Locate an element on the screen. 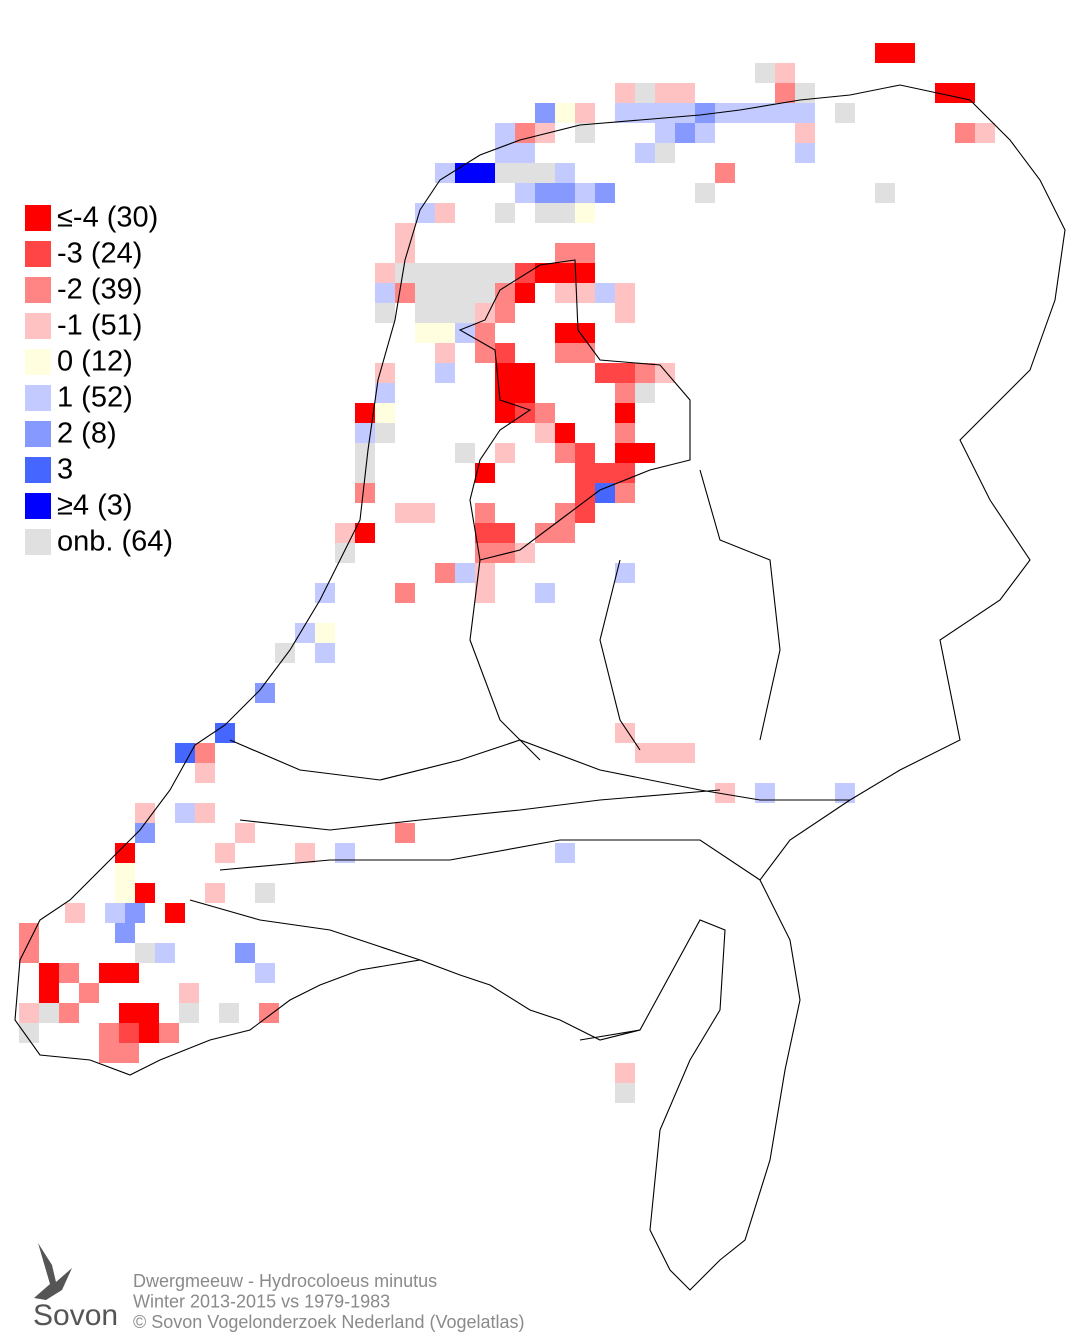  legend-label: -3 (24) is located at coordinates (99, 254).